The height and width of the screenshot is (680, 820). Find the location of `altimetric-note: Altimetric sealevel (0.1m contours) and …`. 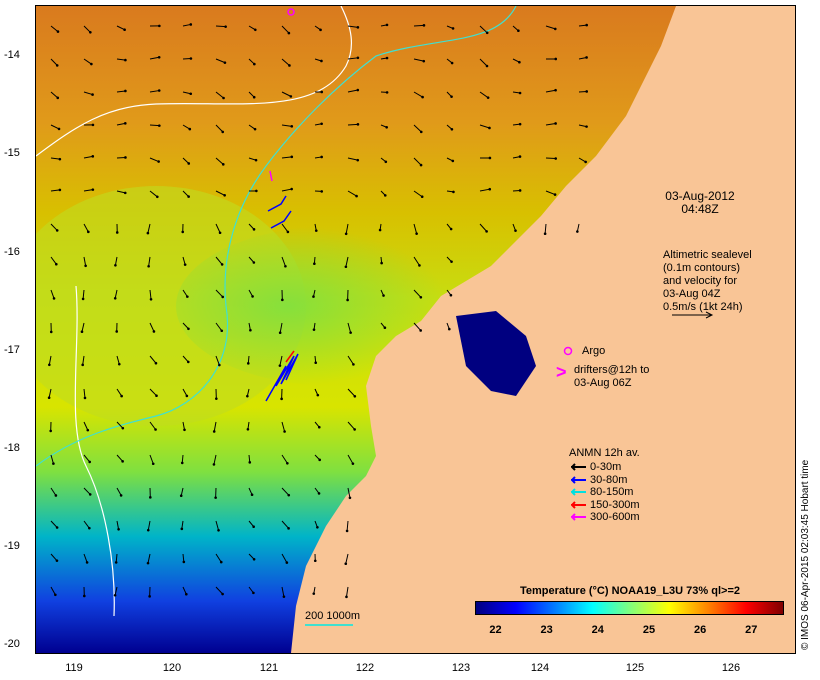

altimetric-note: Altimetric sealevel (0.1m contours) and … is located at coordinates (713, 281).